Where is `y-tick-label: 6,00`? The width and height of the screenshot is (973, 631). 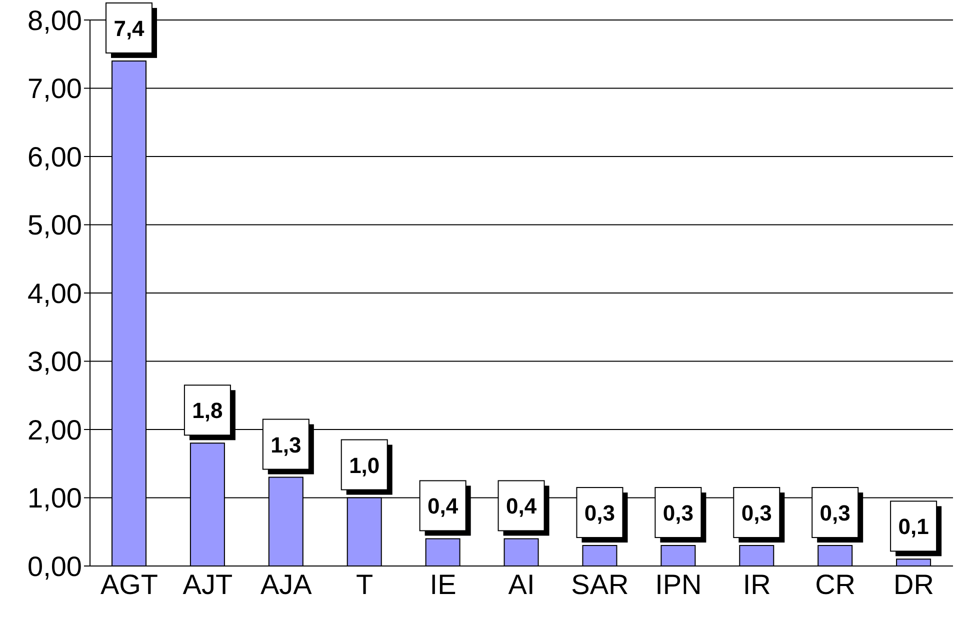 y-tick-label: 6,00 is located at coordinates (55, 156).